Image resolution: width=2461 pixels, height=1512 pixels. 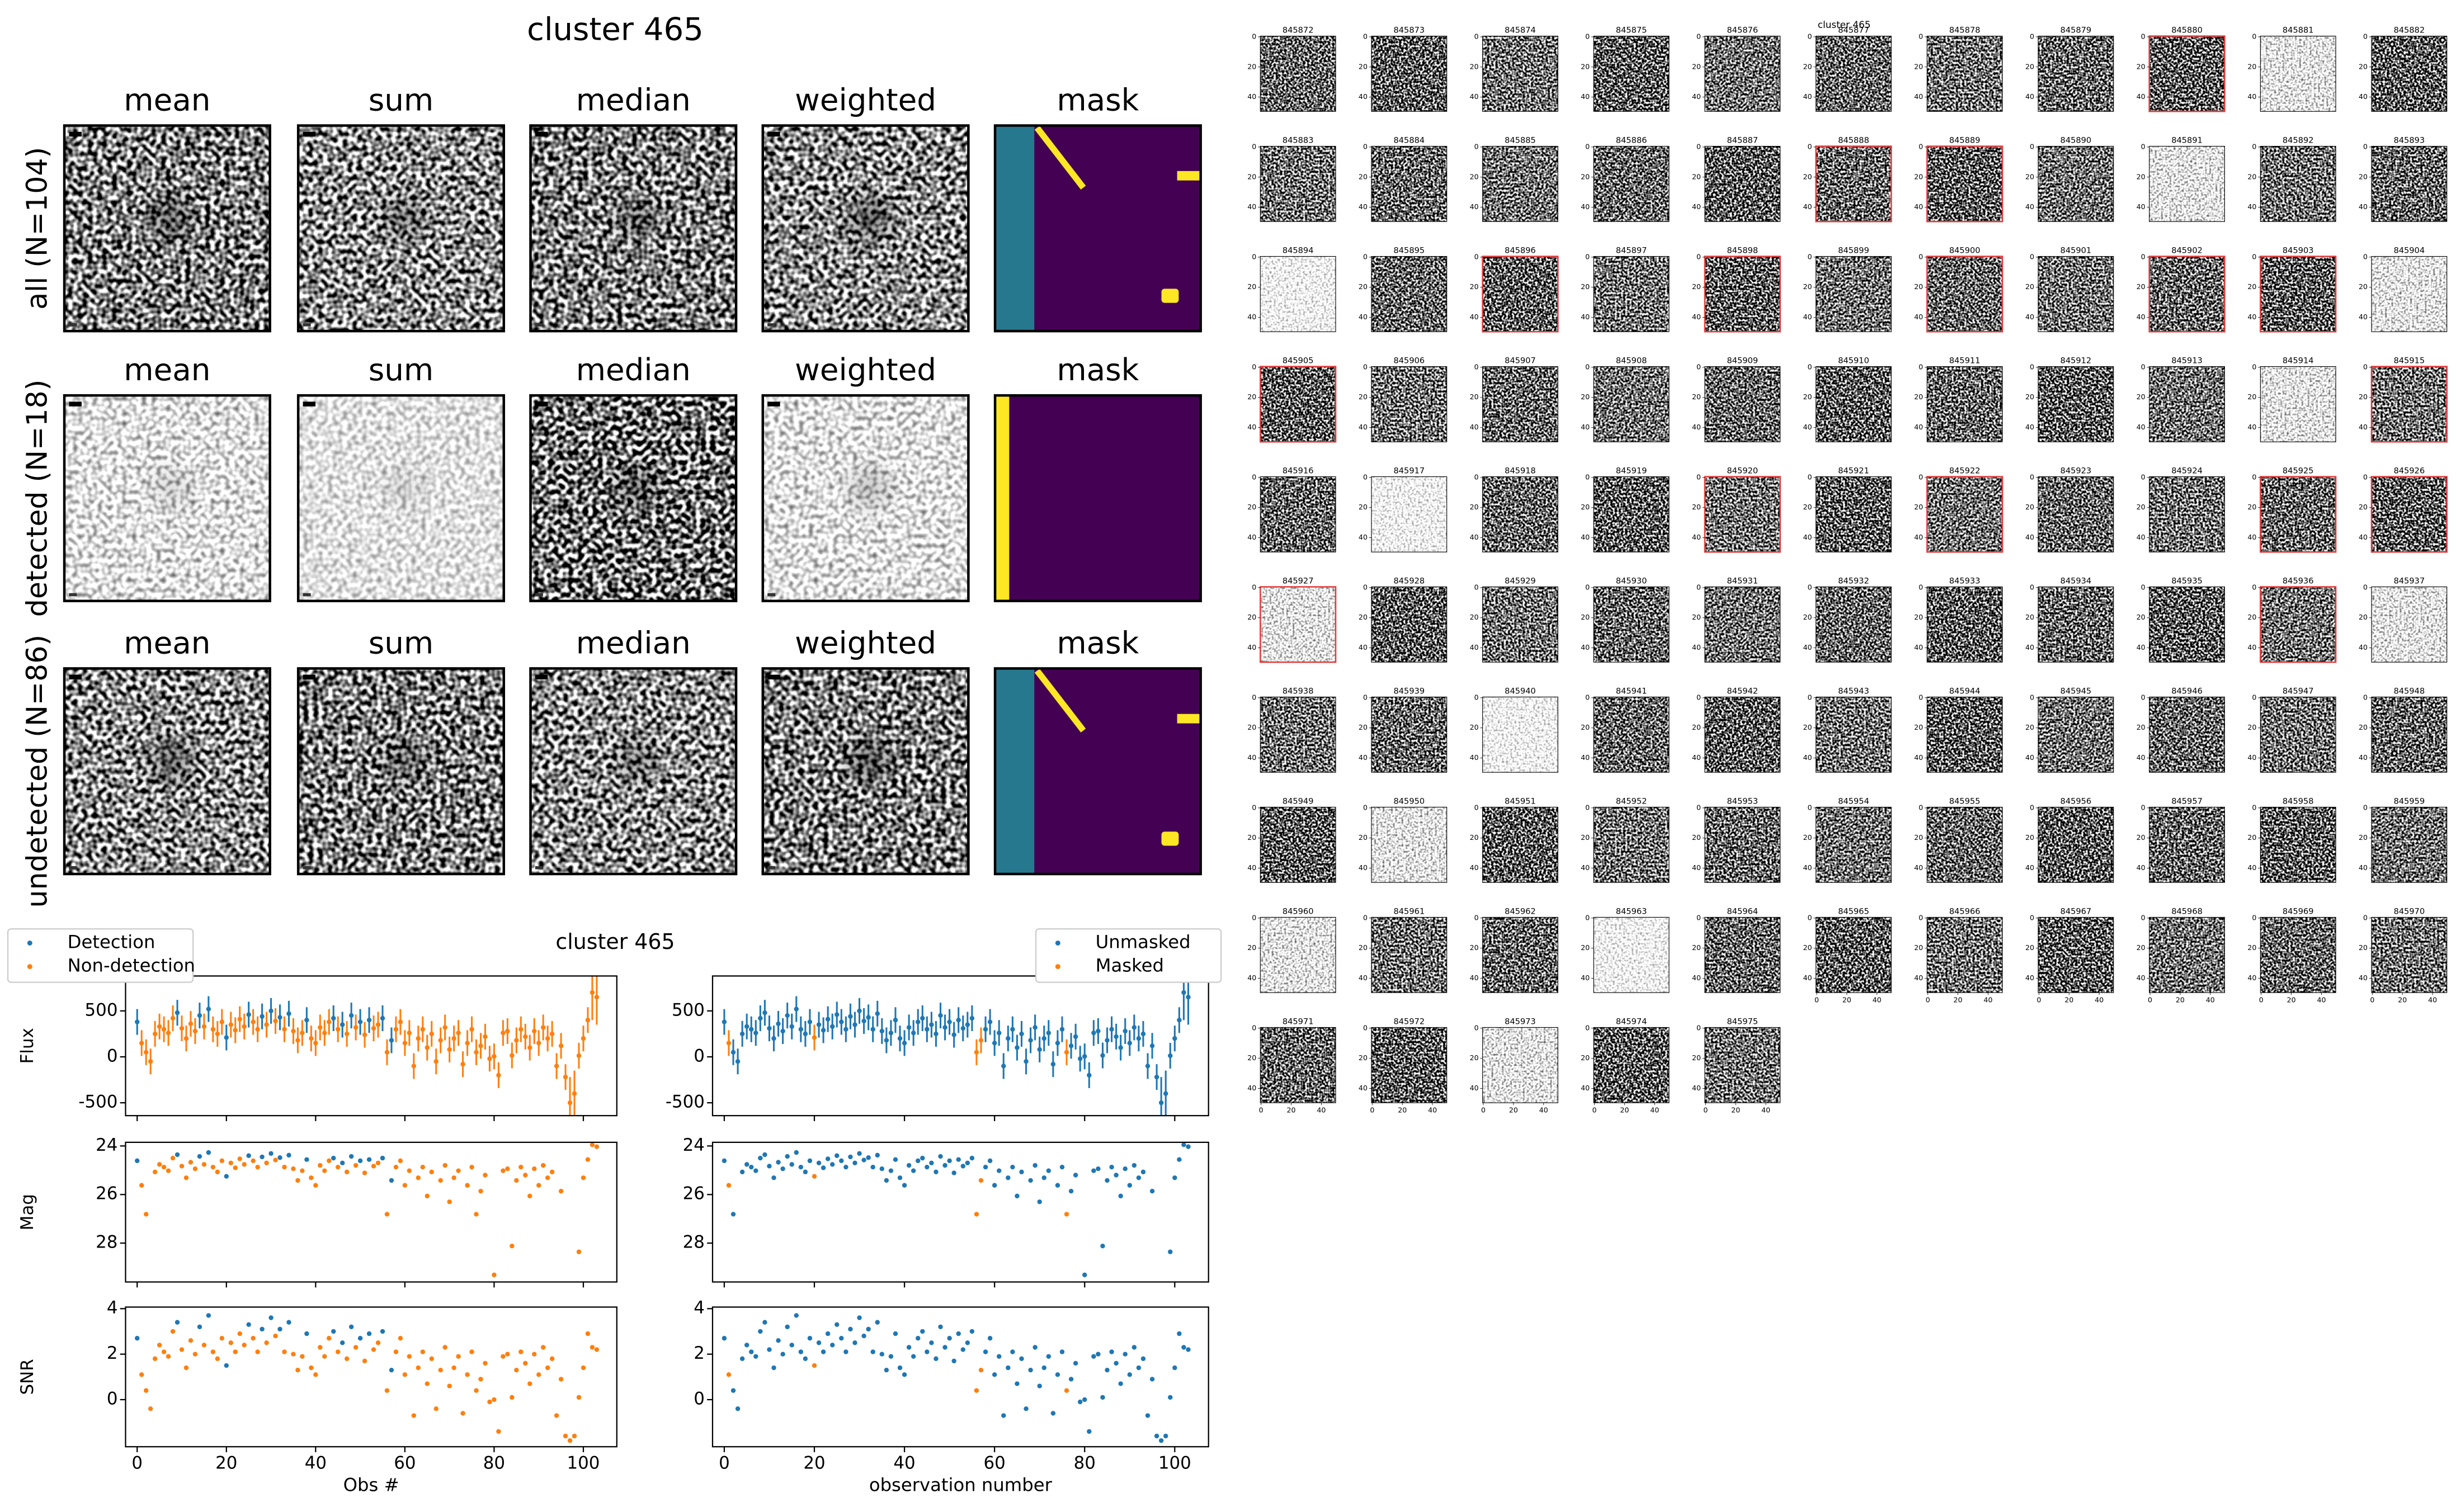 What do you see at coordinates (1298, 140) in the screenshot?
I see `thumbnail-id: 845883` at bounding box center [1298, 140].